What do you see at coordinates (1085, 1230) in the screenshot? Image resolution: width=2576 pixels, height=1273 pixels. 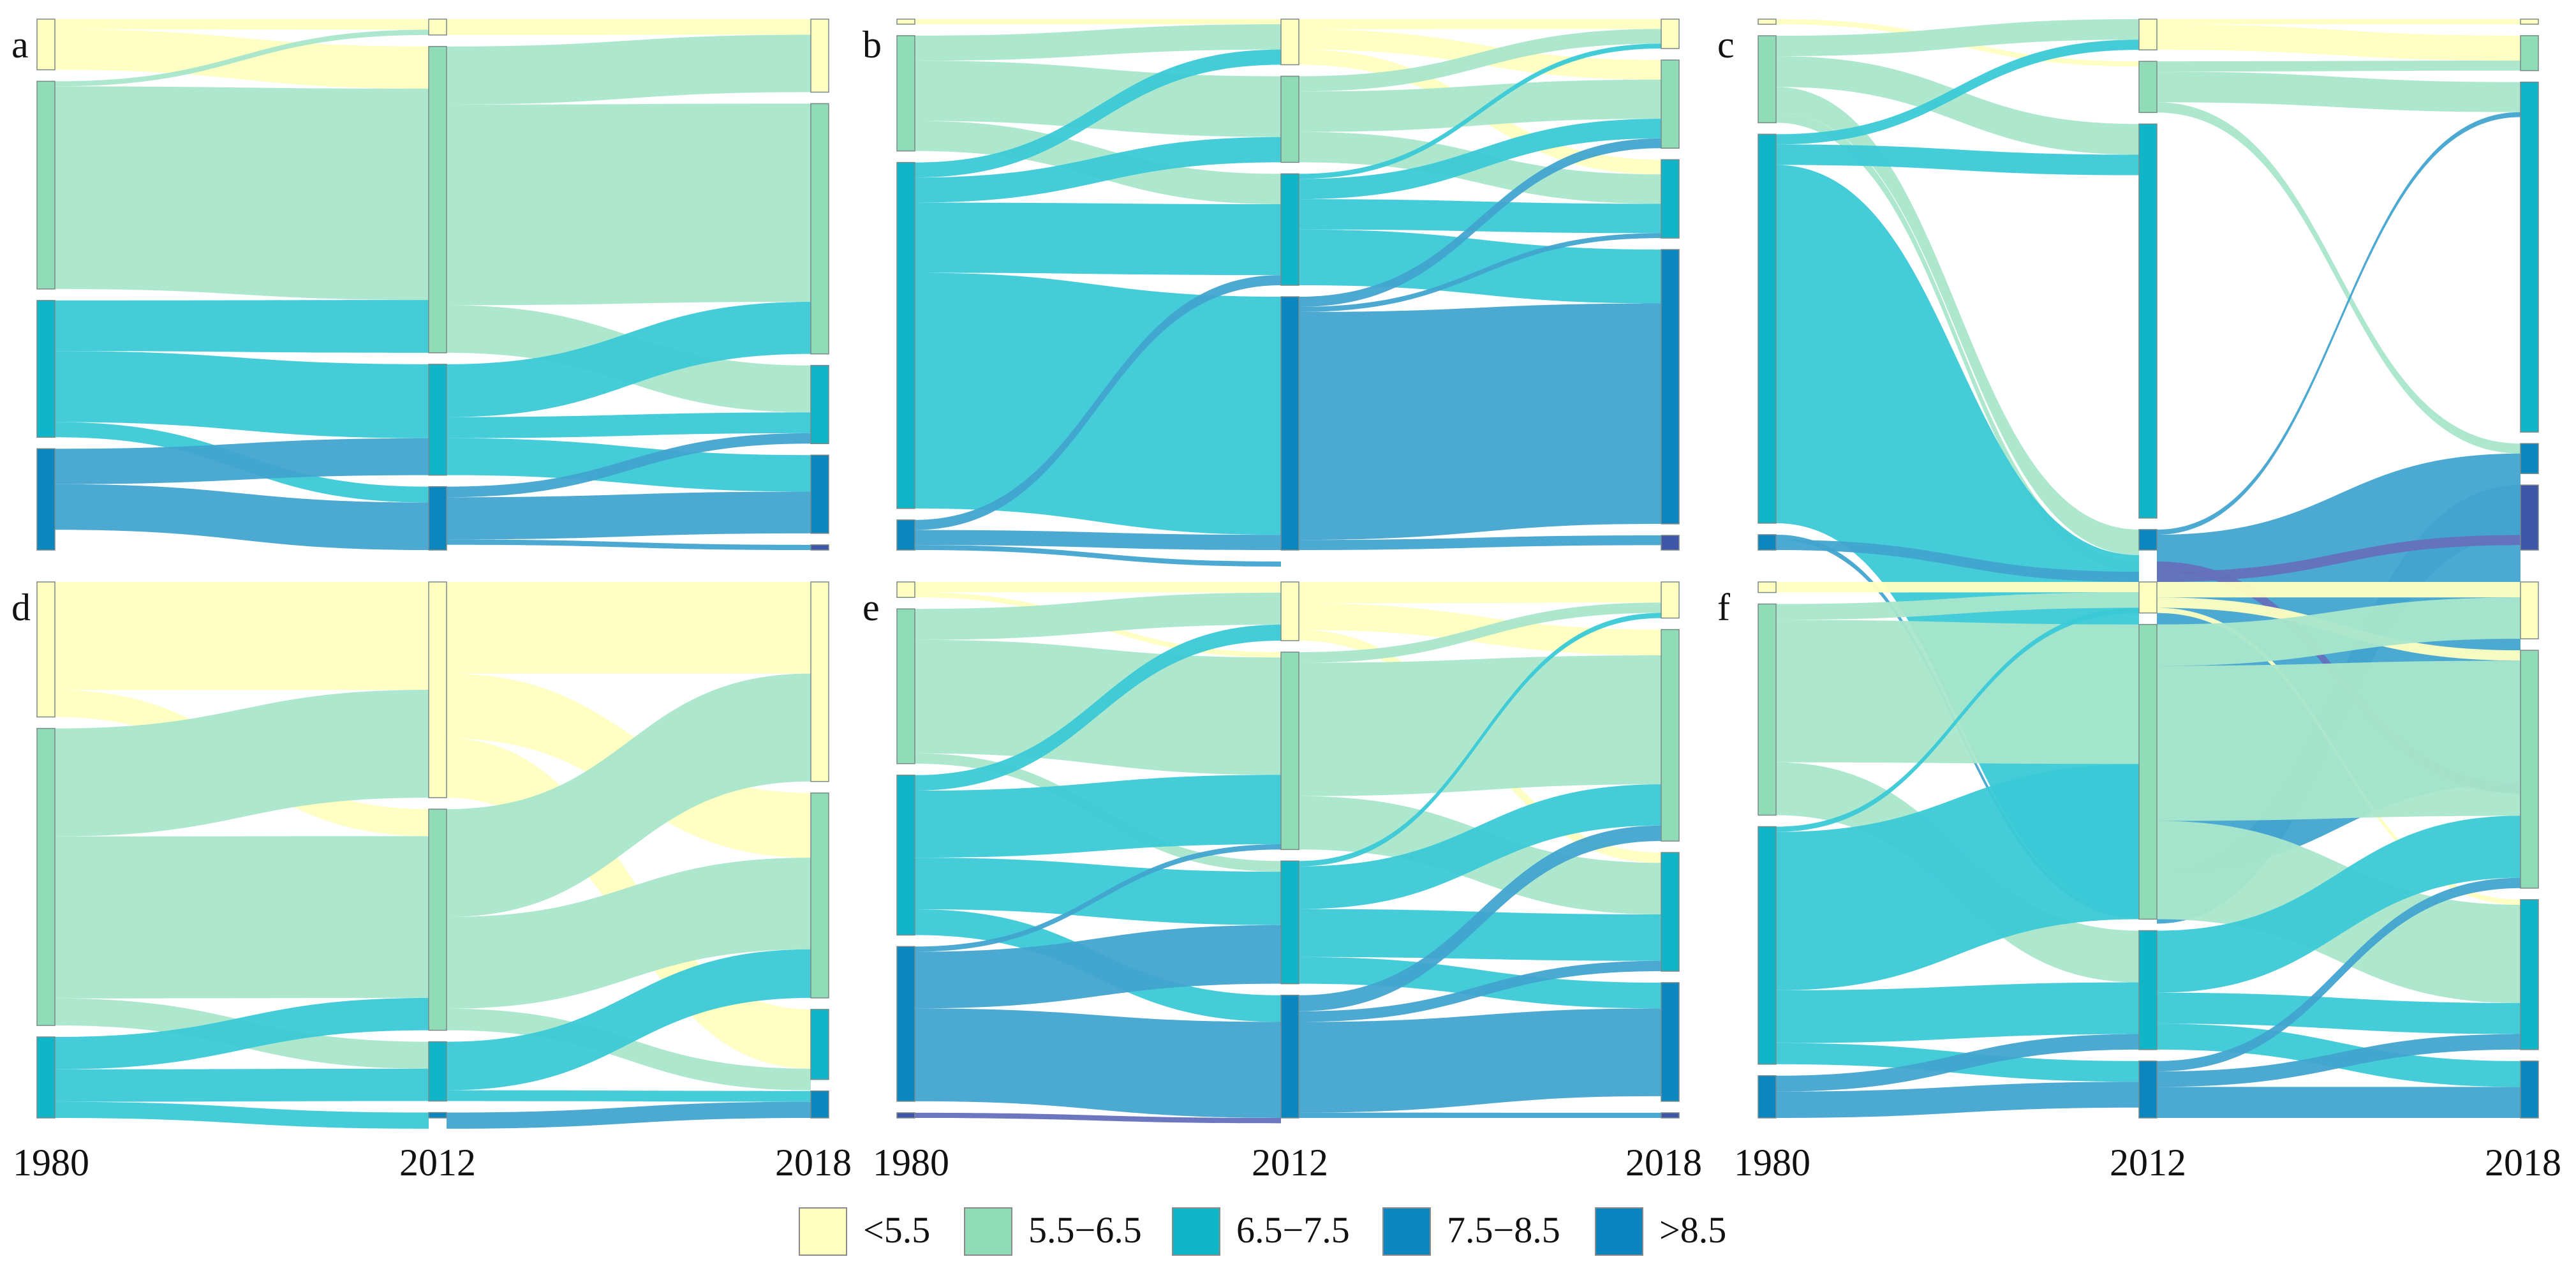 I see `legend-label-1: 5.5−6.5` at bounding box center [1085, 1230].